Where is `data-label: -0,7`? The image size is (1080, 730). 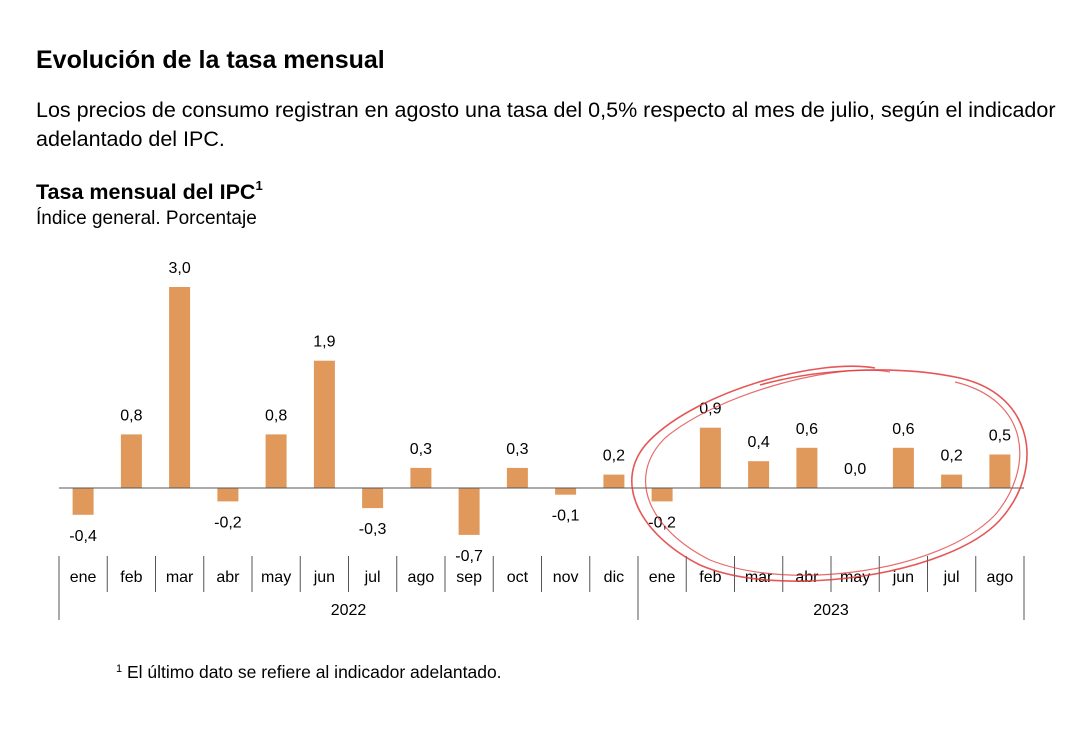 data-label: -0,7 is located at coordinates (469, 556).